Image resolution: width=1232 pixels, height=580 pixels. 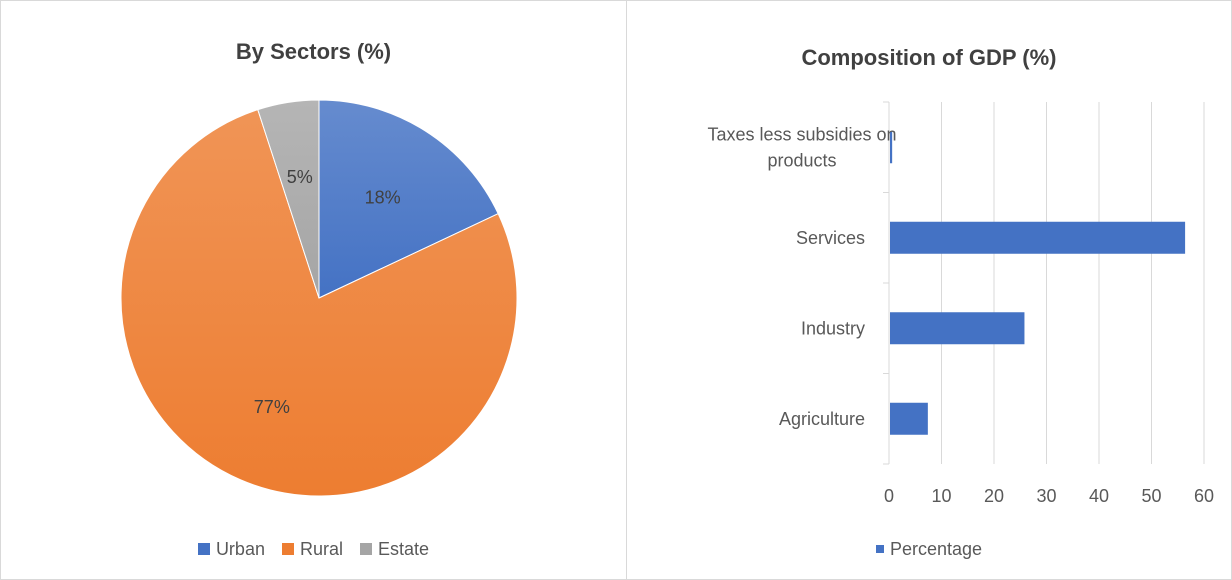 I want to click on legend-item-urban: Urban, so click(x=231, y=549).